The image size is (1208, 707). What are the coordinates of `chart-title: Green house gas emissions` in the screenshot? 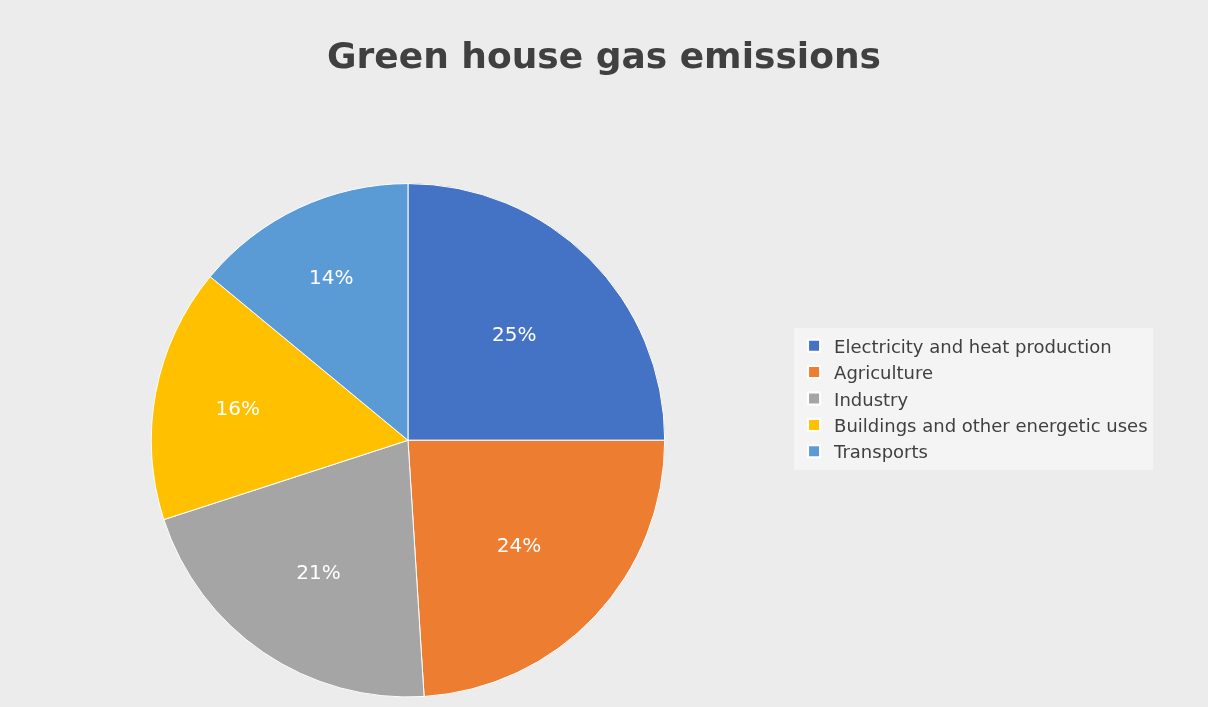 It's located at (604, 55).